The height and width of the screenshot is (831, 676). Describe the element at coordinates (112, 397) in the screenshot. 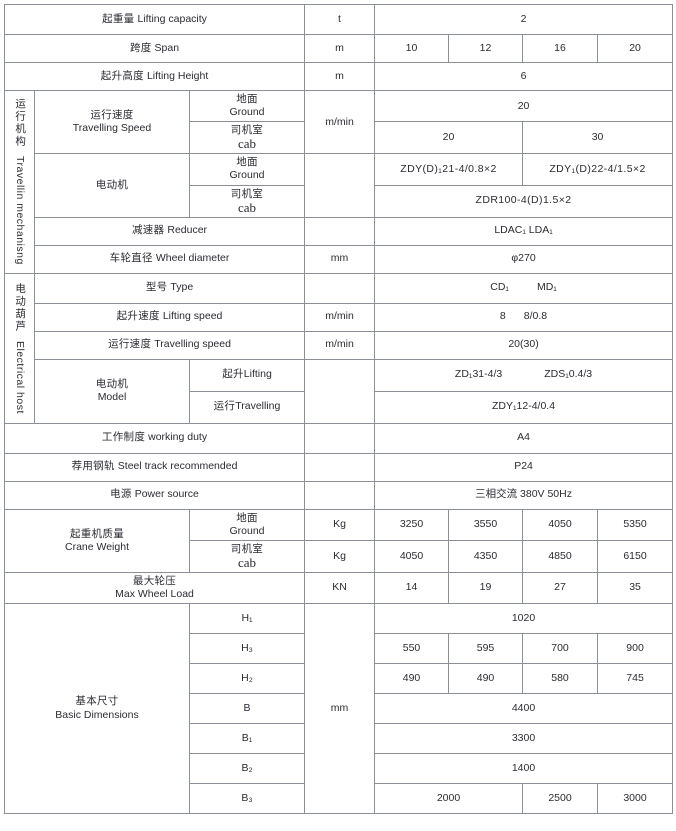

I see `label-en: Model` at that location.